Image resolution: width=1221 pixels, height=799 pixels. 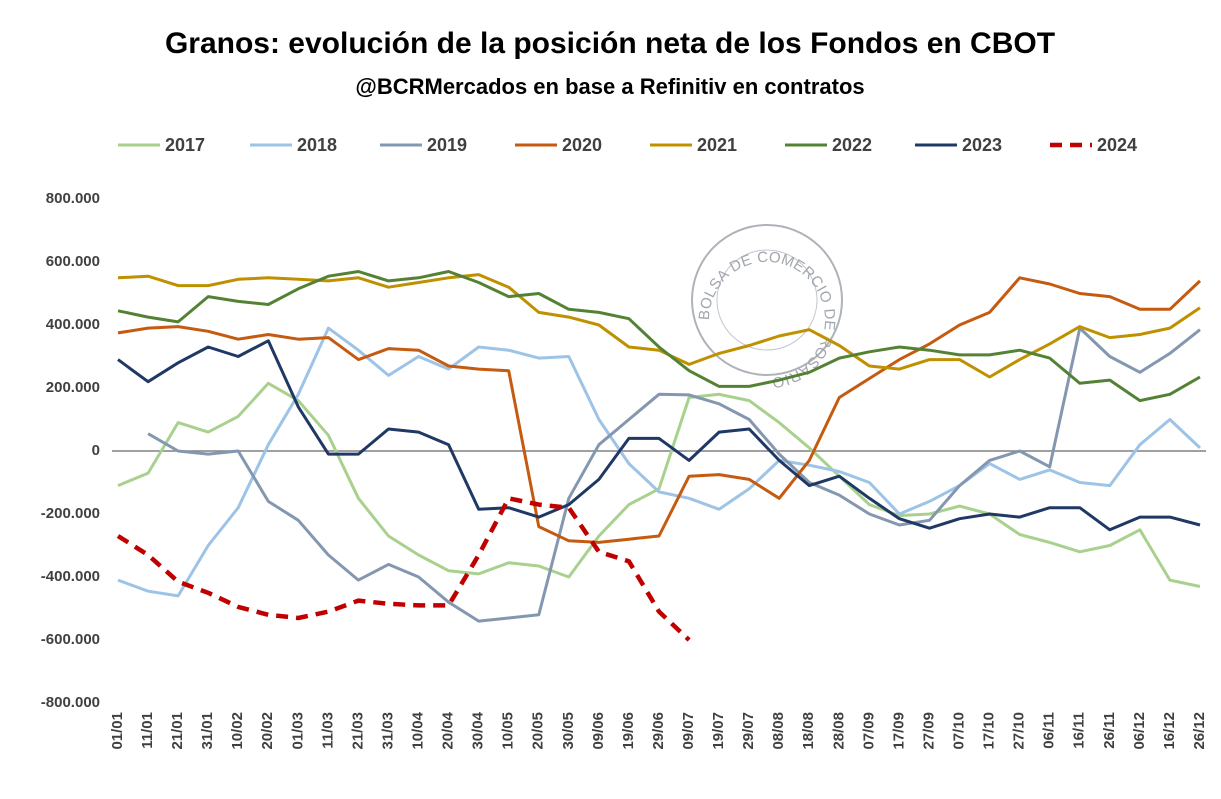 What do you see at coordinates (447, 145) in the screenshot?
I see `legend-label: 2019` at bounding box center [447, 145].